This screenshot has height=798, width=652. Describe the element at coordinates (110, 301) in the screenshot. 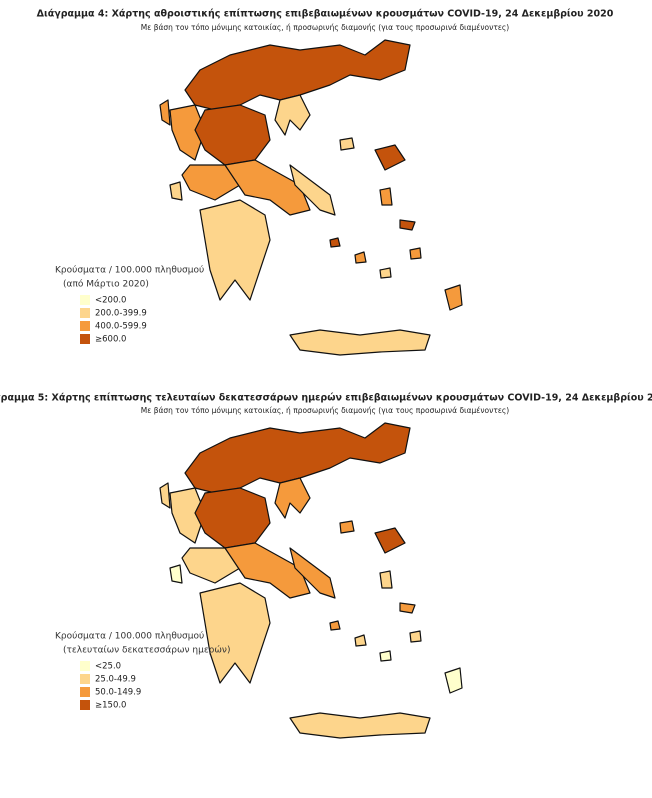

I see `legend-label: <200.0` at that location.